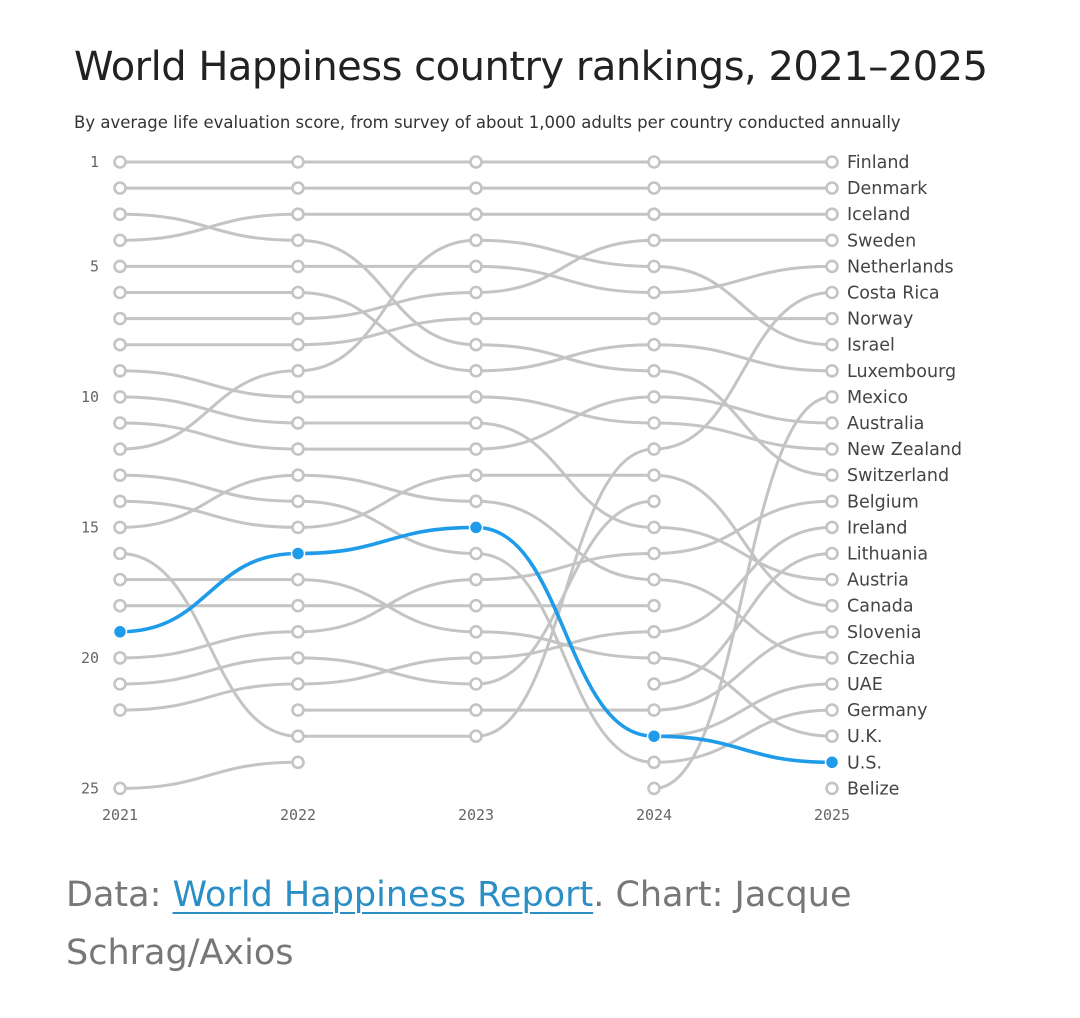  Describe the element at coordinates (476, 331) in the screenshot. I see `series-line-luxembourg` at that location.